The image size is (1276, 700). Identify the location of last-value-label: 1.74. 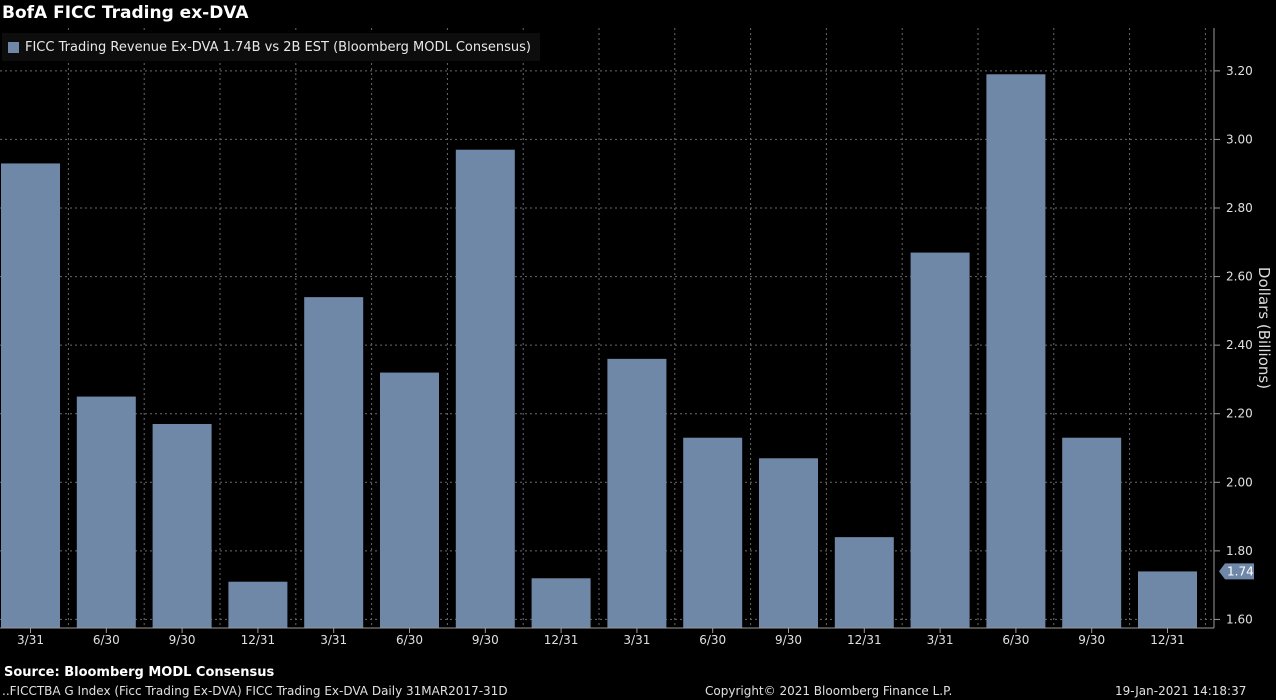
(1240, 571).